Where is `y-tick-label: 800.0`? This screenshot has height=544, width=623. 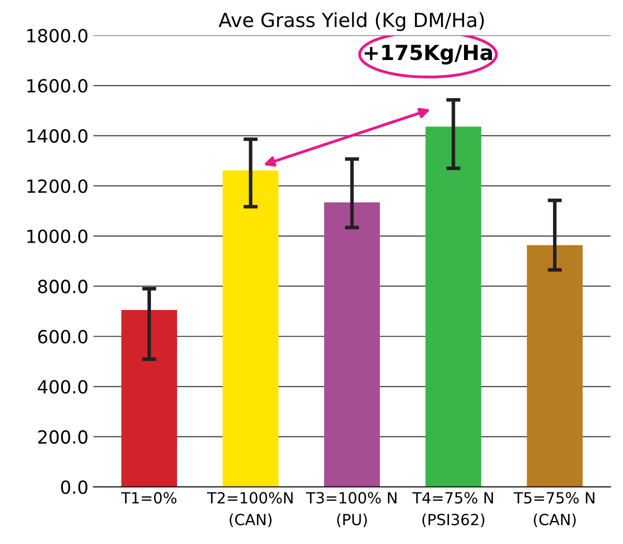 y-tick-label: 800.0 is located at coordinates (63, 287).